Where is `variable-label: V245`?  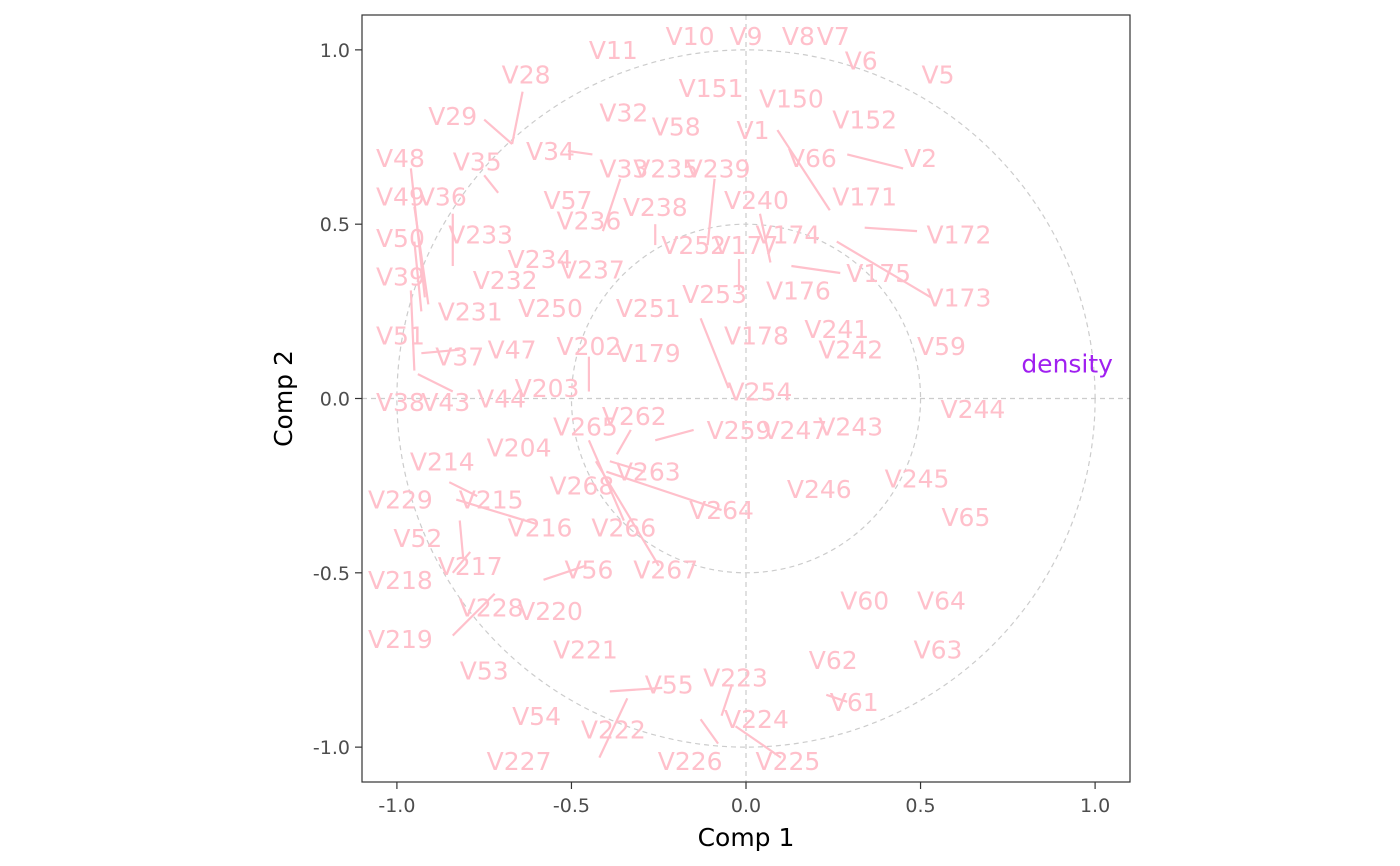 variable-label: V245 is located at coordinates (917, 479).